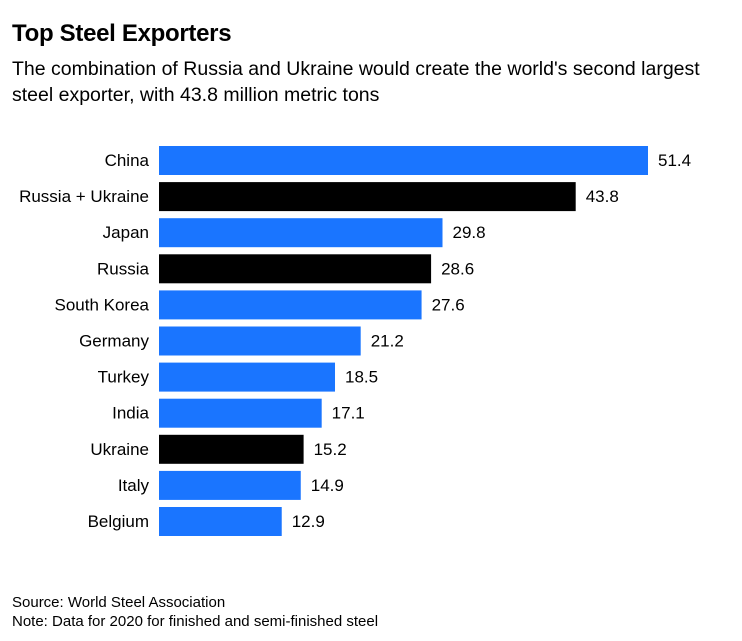 The height and width of the screenshot is (641, 742). I want to click on chart-title: Top Steel Exporters, so click(122, 33).